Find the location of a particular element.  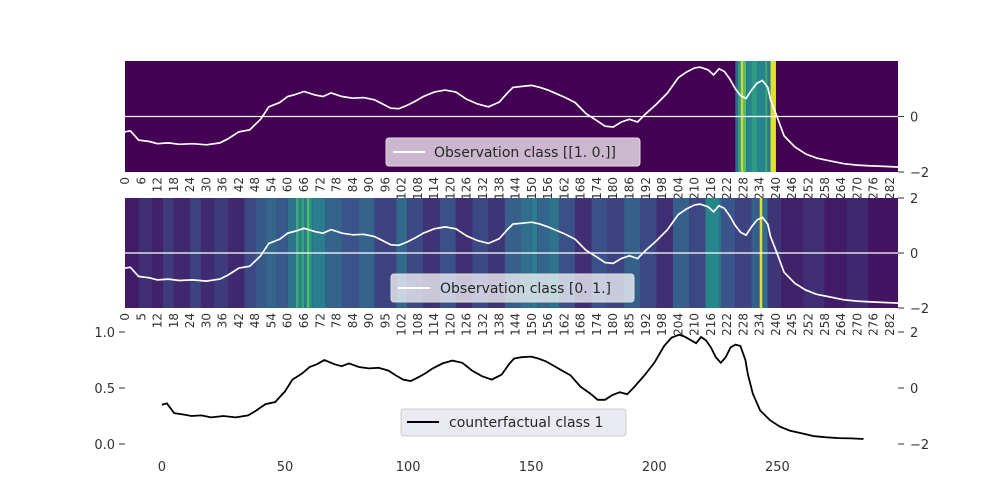

x-tick-label: 144 is located at coordinates (516, 324).